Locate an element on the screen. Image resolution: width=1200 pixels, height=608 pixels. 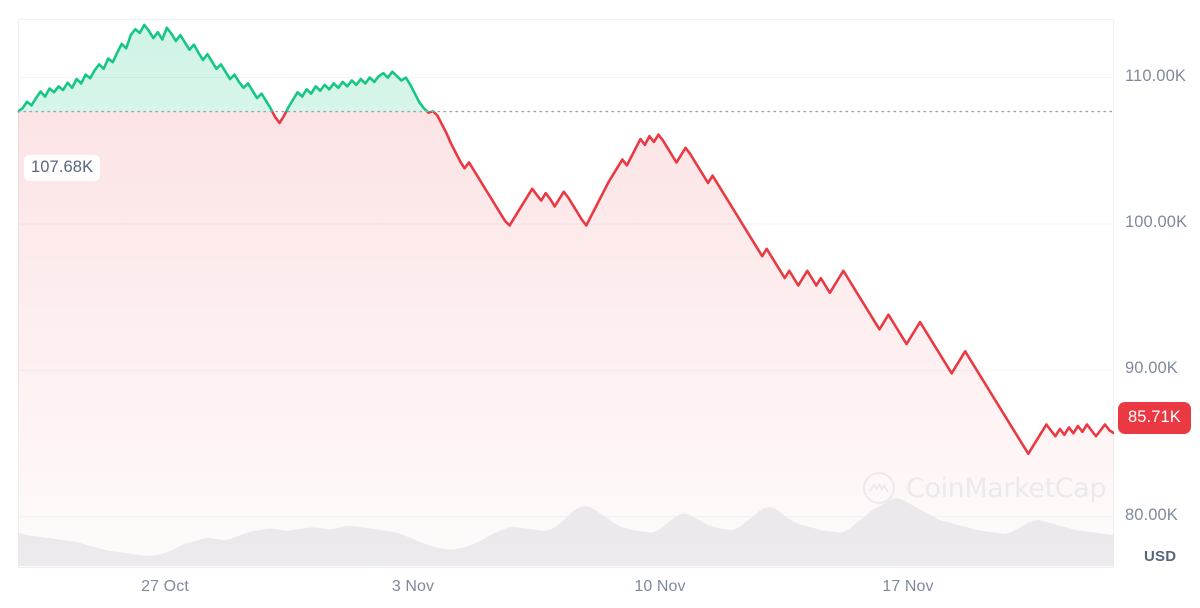
y-axis-tick-2: 90.00K is located at coordinates (1151, 368).